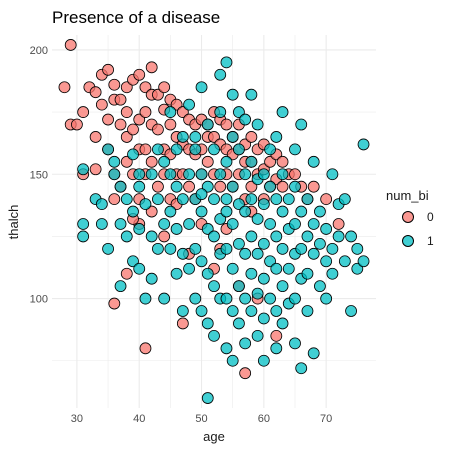 This screenshot has width=461, height=450. What do you see at coordinates (326, 419) in the screenshot?
I see `x-tick-label: 70` at bounding box center [326, 419].